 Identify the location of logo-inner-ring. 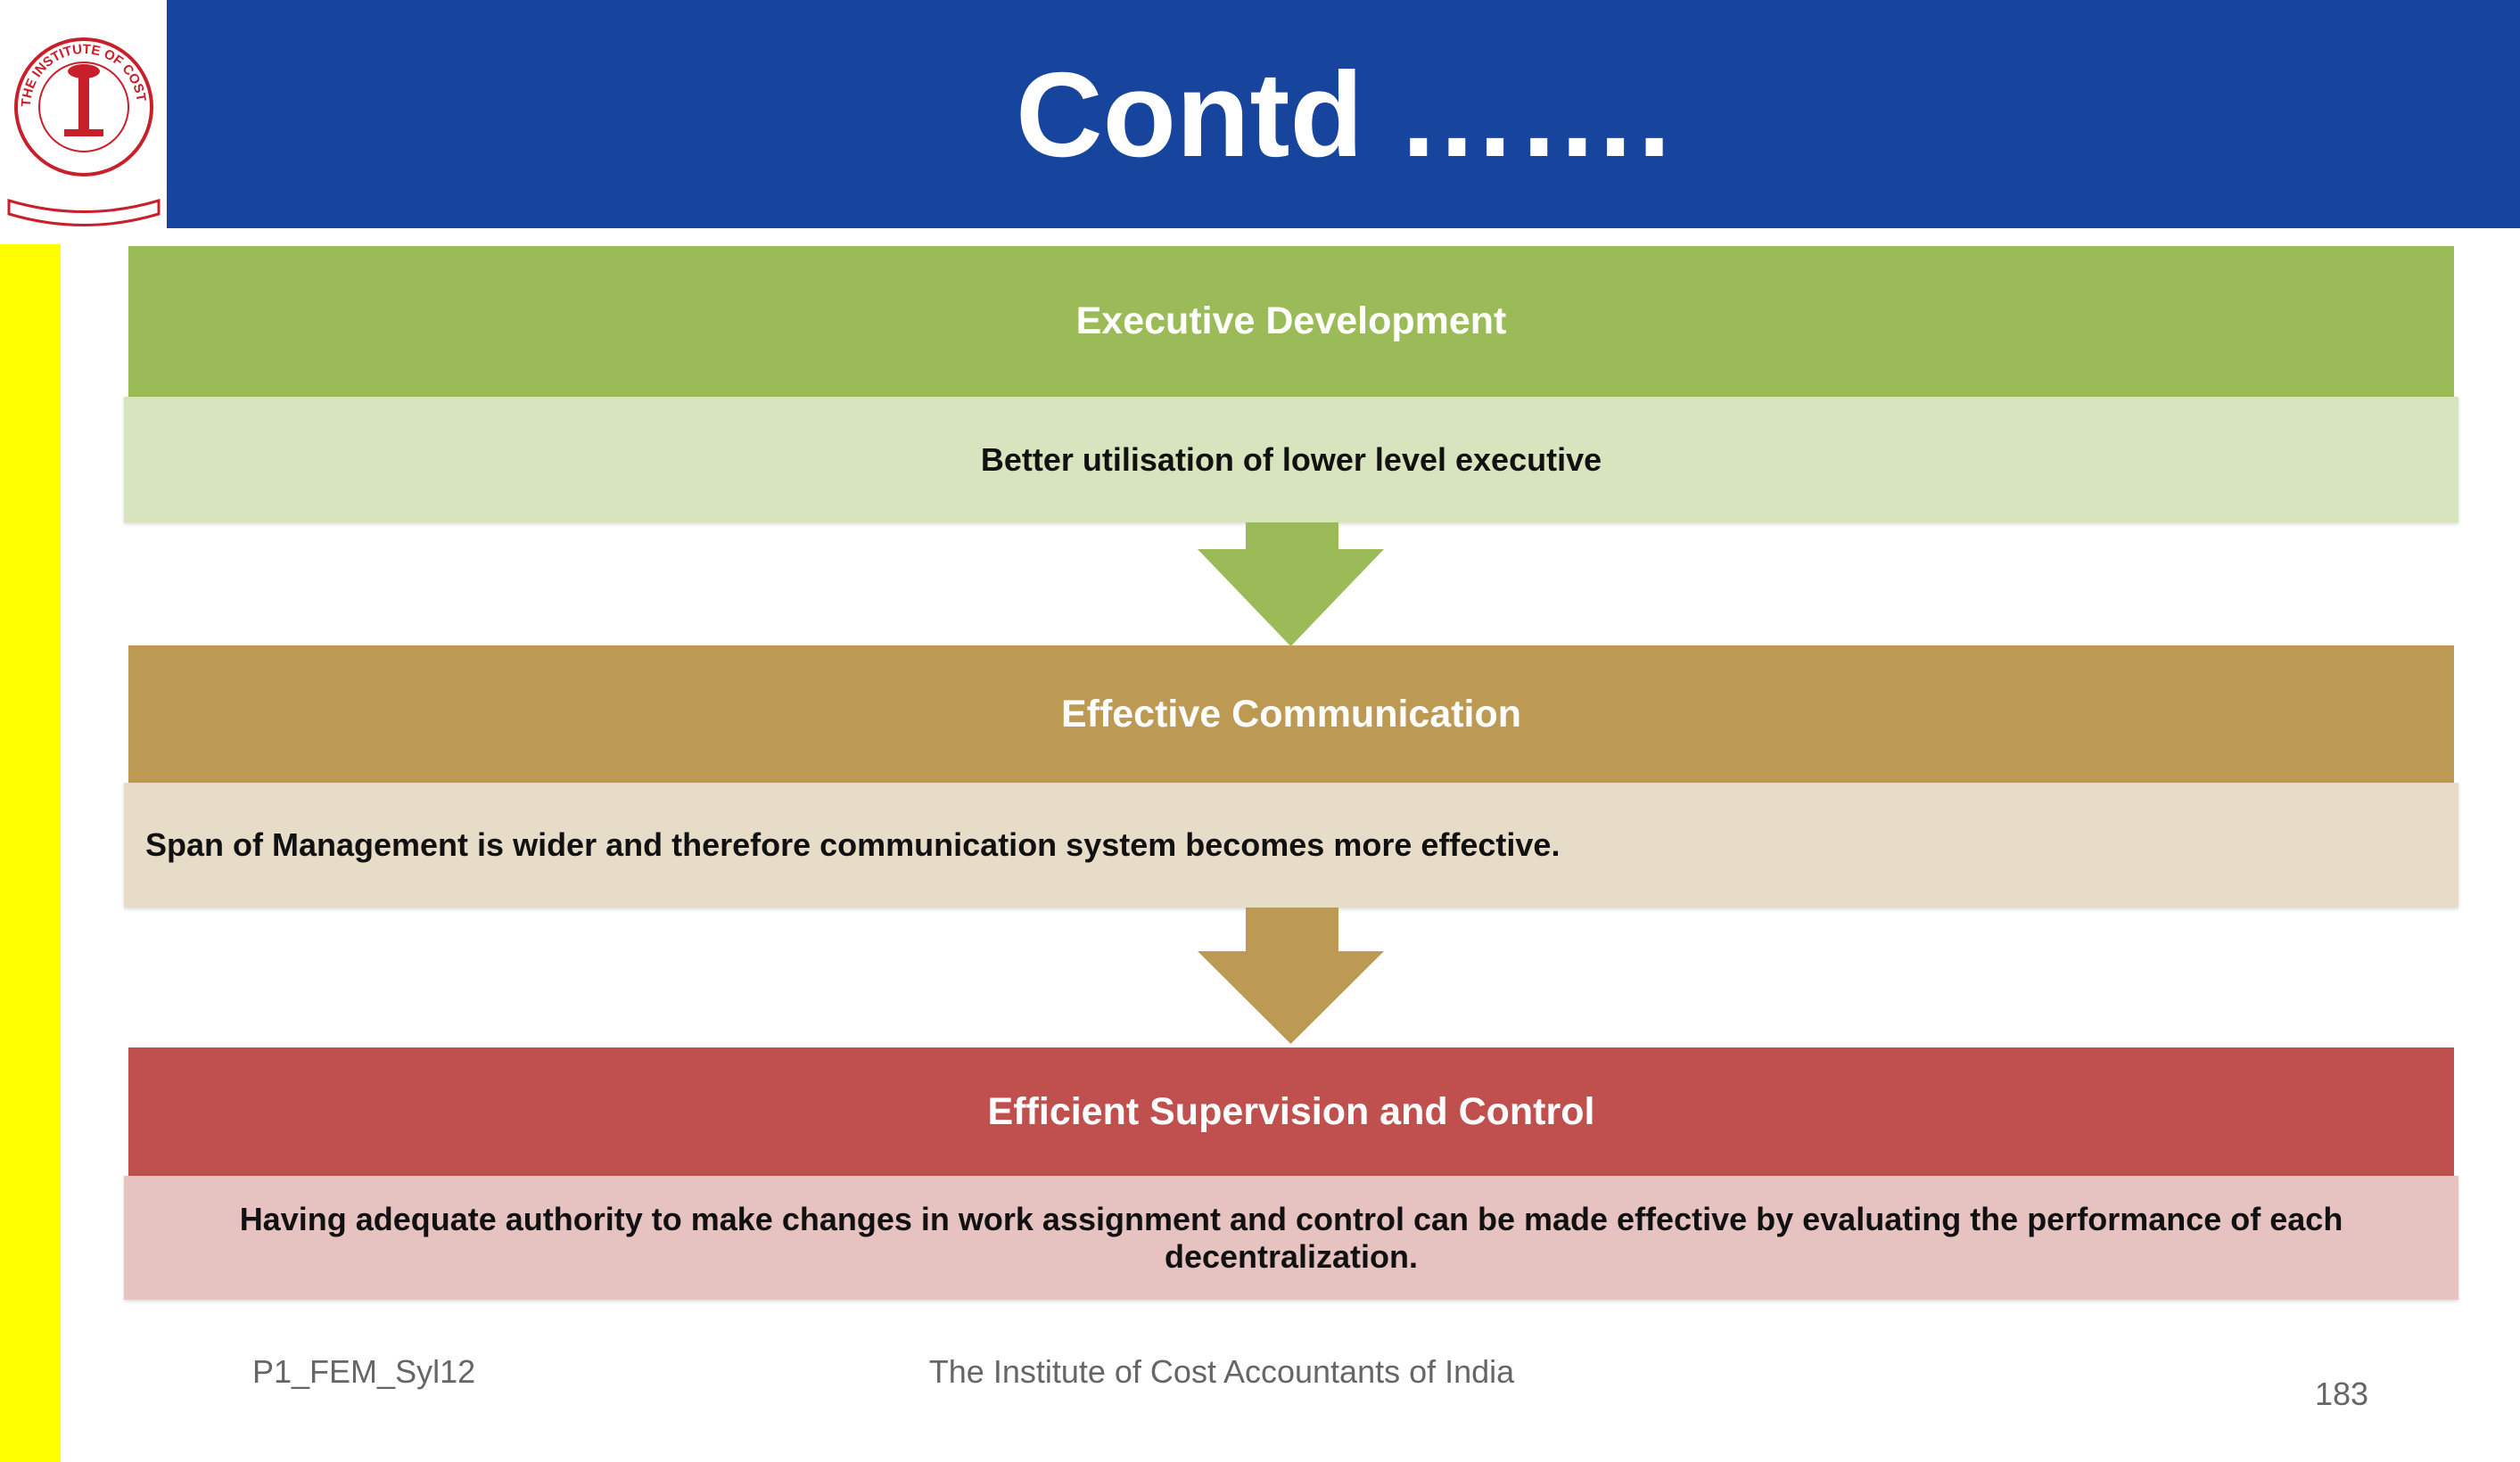
(83, 107).